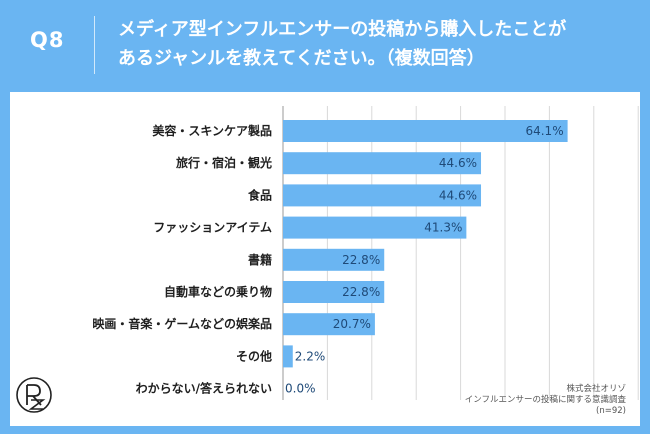  Describe the element at coordinates (218, 291) in the screenshot. I see `category-label: 自動車などの乗り物` at that location.